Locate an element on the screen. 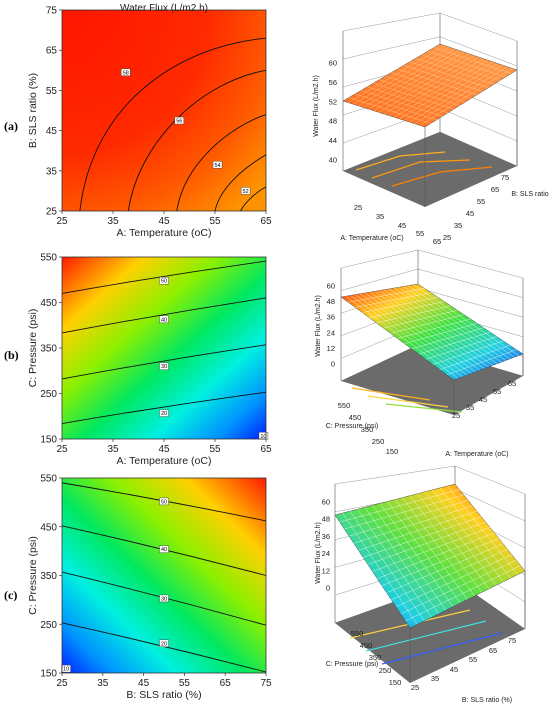 This screenshot has height=709, width=550. y-tick-label: 550 is located at coordinates (357, 633).